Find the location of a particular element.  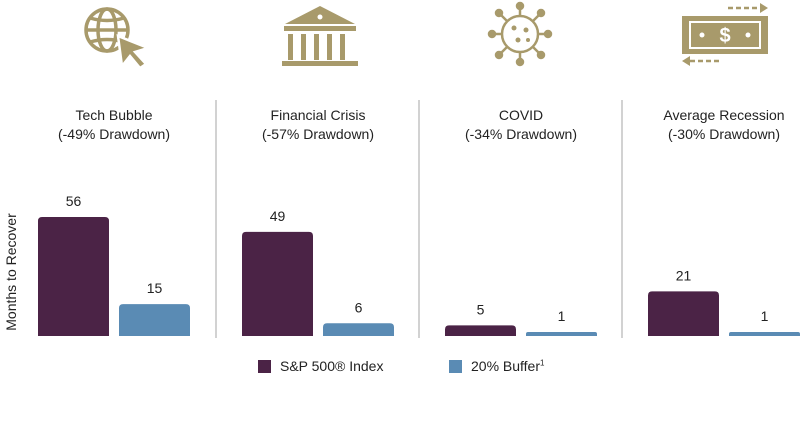

legend-item-buffer: 20% Buffer1 is located at coordinates (496, 366).